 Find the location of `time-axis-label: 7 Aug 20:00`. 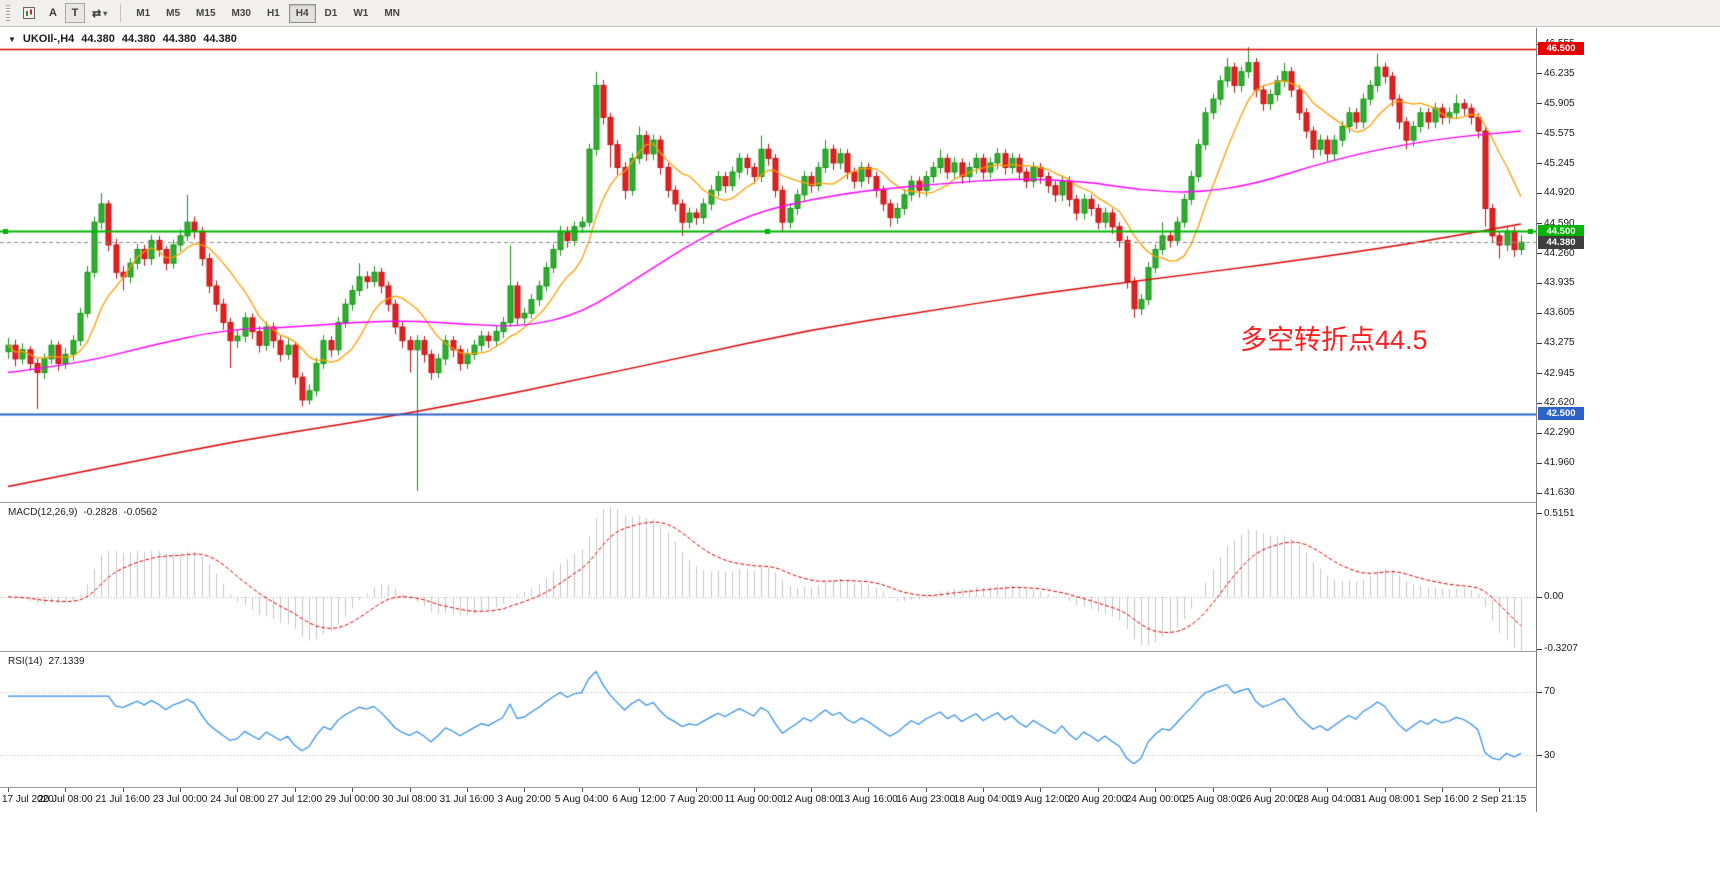

time-axis-label: 7 Aug 20:00 is located at coordinates (696, 799).